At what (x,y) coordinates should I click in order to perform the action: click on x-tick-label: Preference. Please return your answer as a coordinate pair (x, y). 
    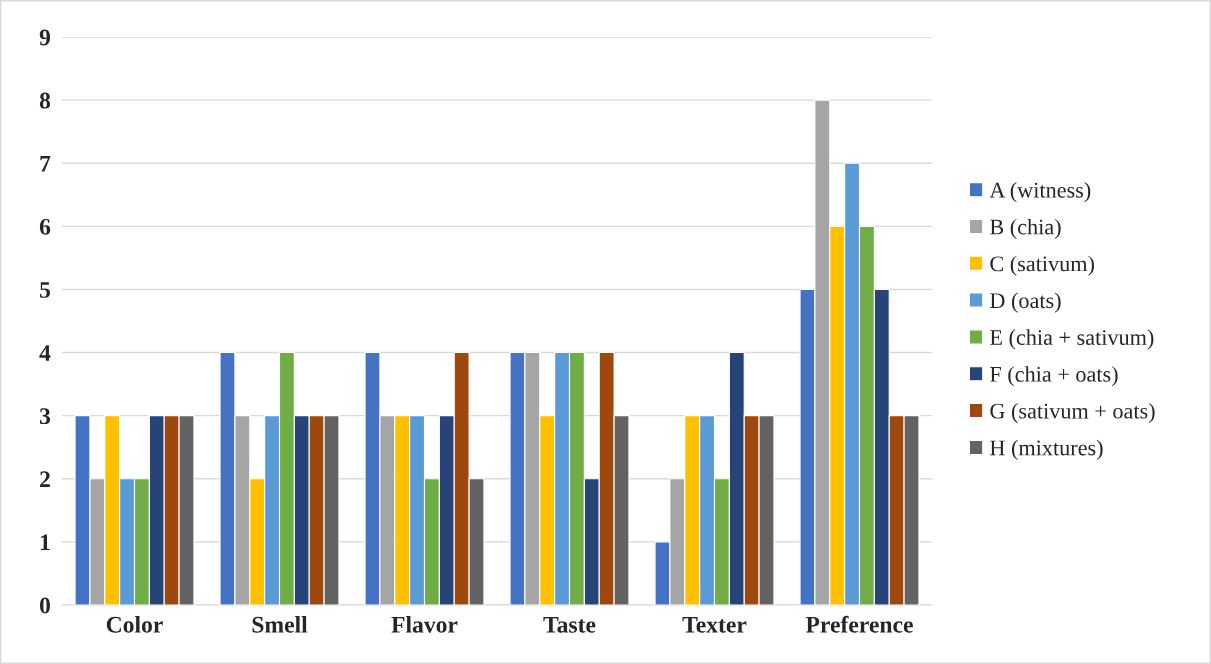
    Looking at the image, I should click on (859, 624).